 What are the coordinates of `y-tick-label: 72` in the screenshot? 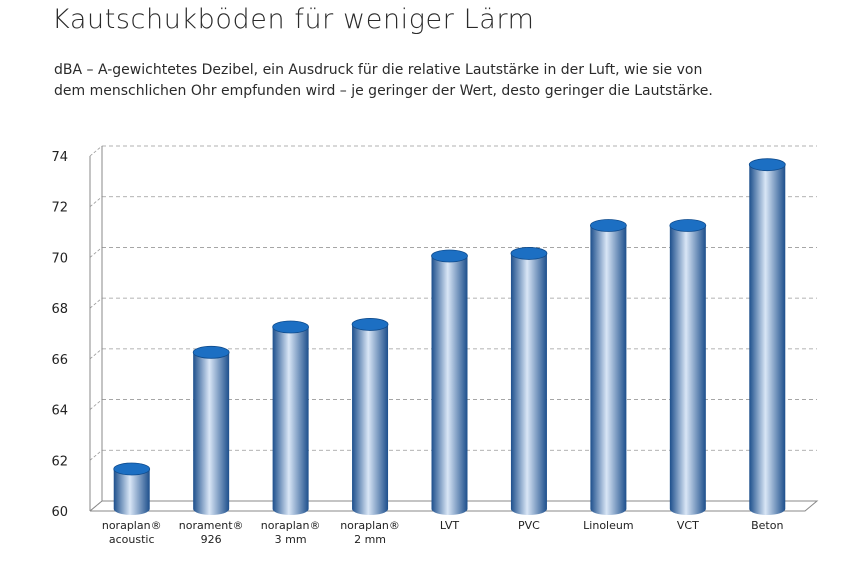 It's located at (59, 208).